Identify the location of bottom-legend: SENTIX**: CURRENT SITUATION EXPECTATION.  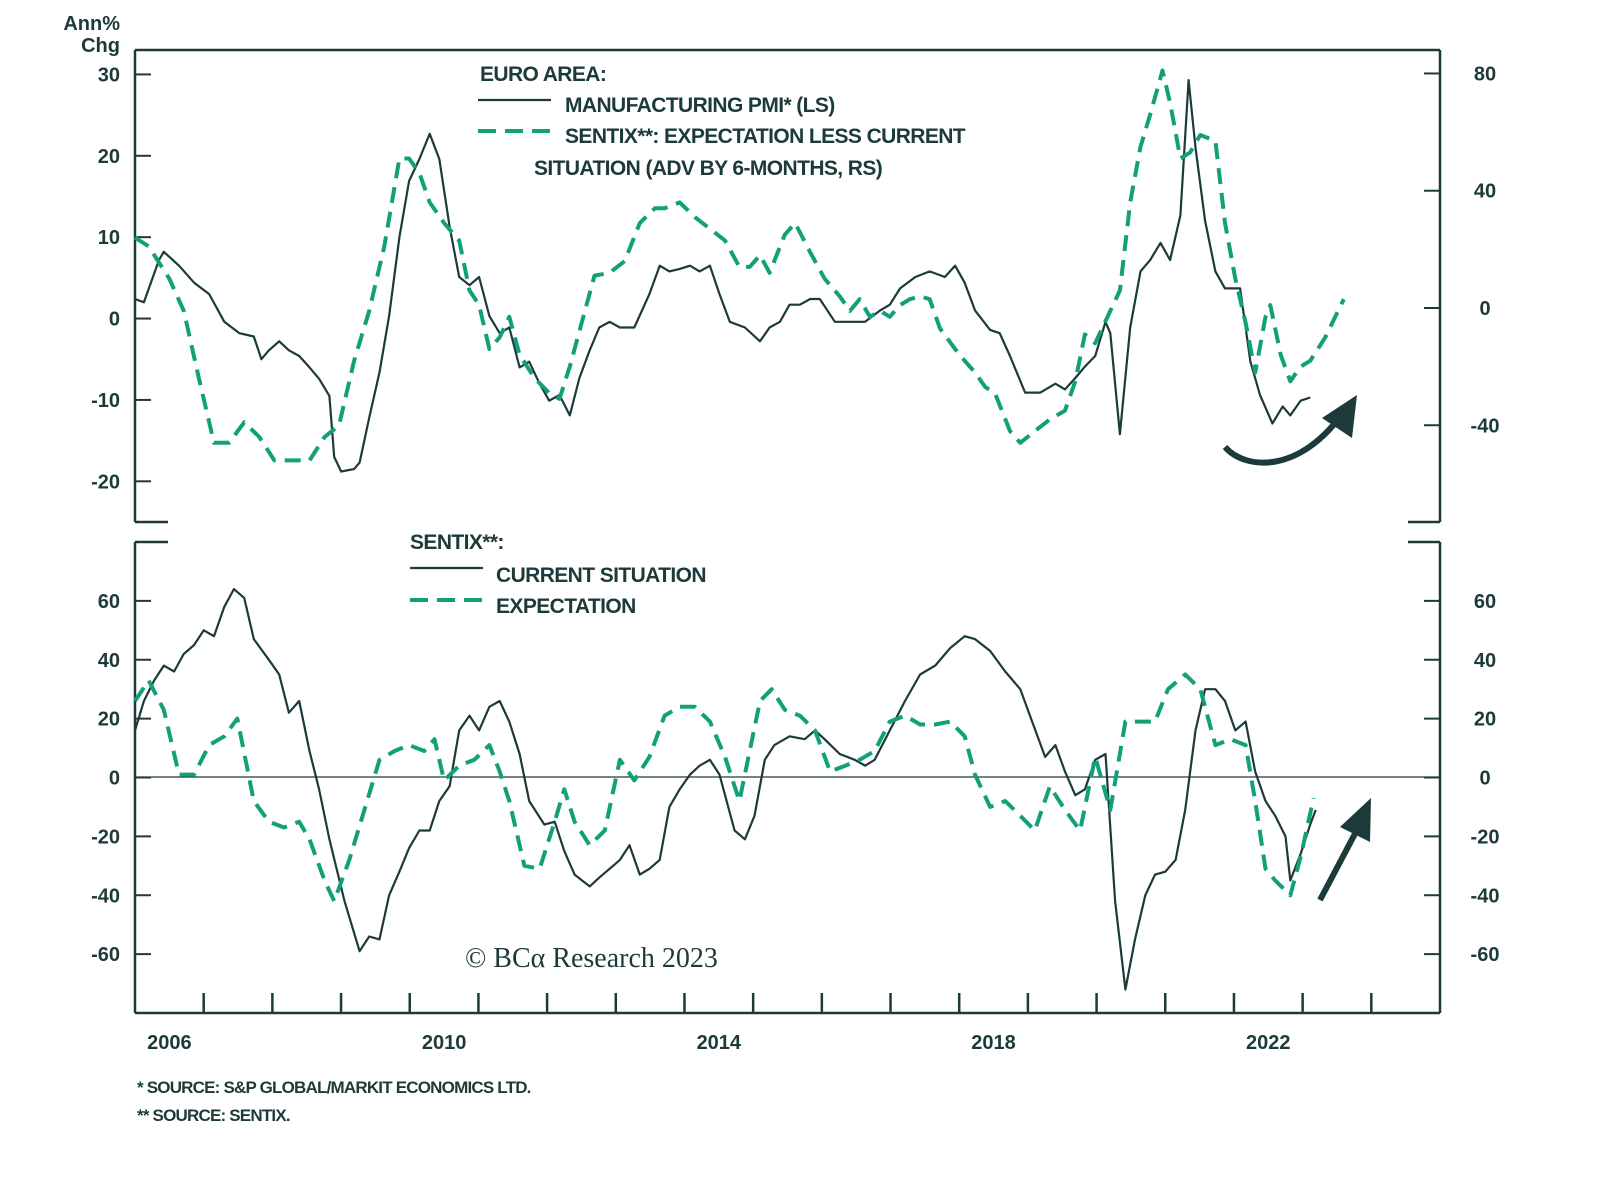
(558, 574).